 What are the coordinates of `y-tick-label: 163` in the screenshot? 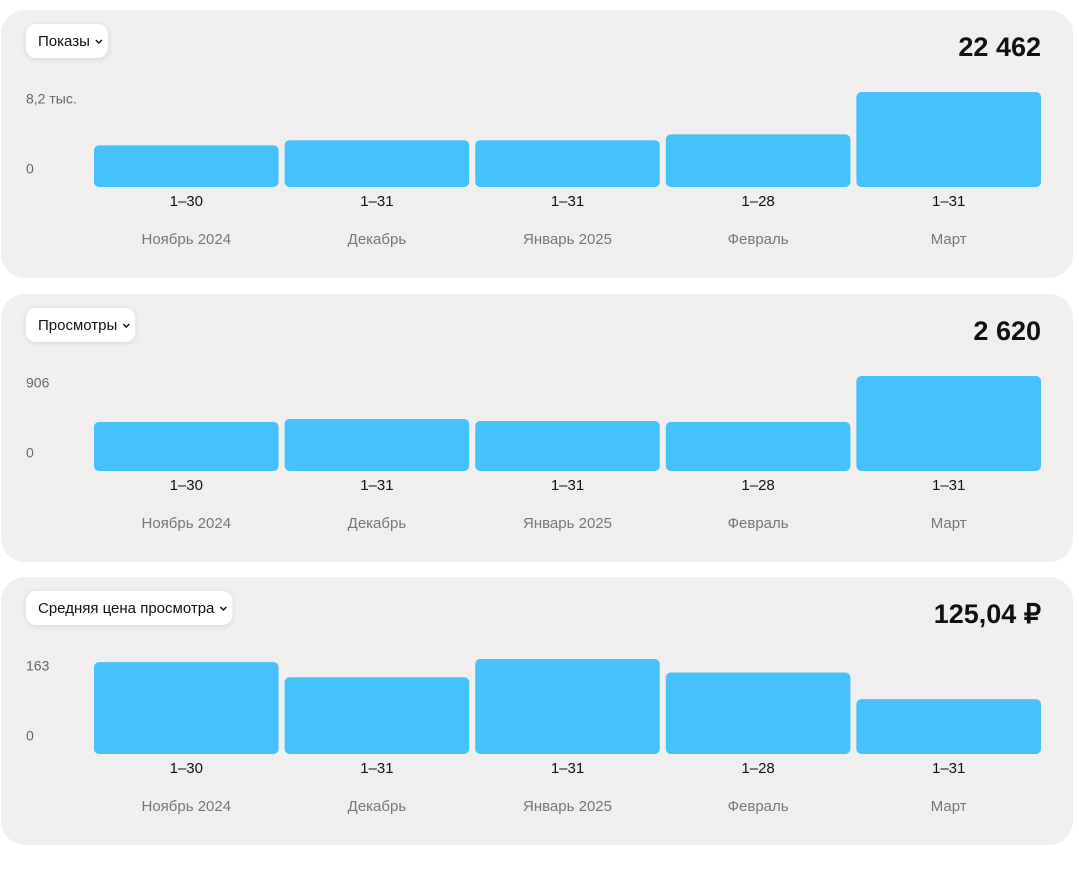 It's located at (38, 666).